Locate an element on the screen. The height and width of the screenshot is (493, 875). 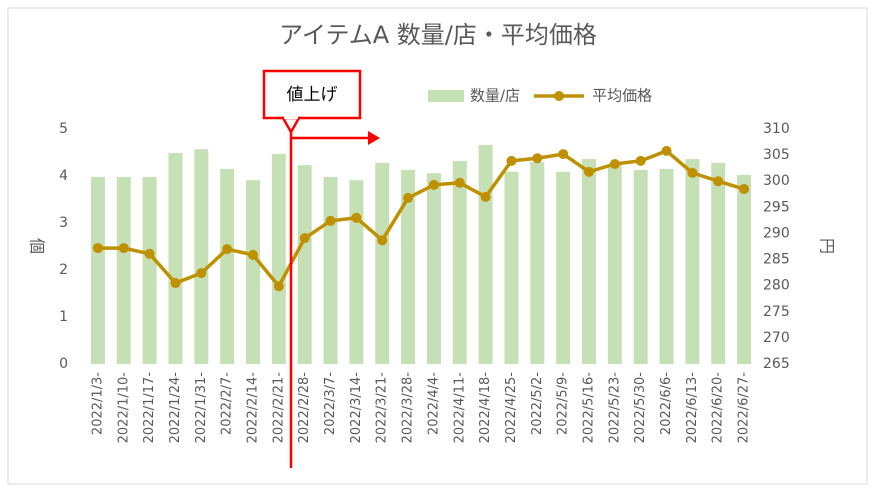
y-tick-label: 2 is located at coordinates (63, 270).